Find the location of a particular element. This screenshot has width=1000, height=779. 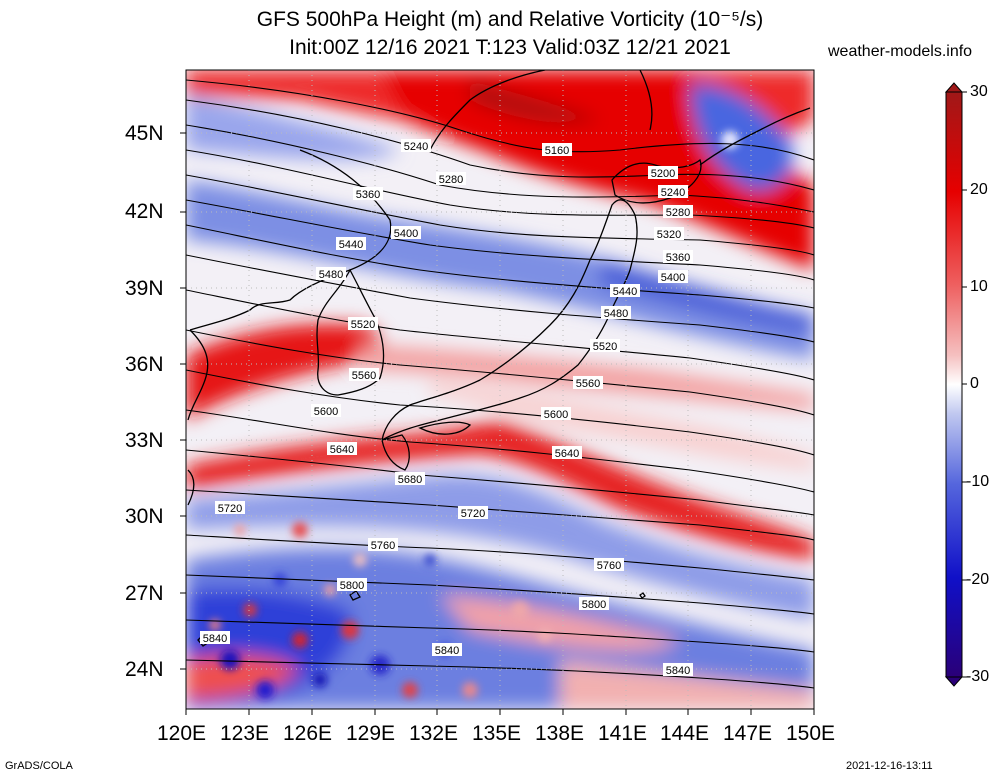

lon-label: 129E is located at coordinates (371, 733).